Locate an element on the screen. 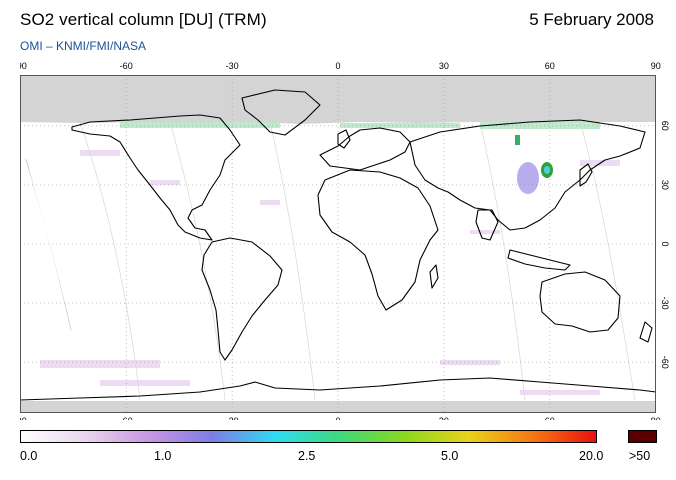 The width and height of the screenshot is (676, 480). coast-asia is located at coordinates (527, 175).